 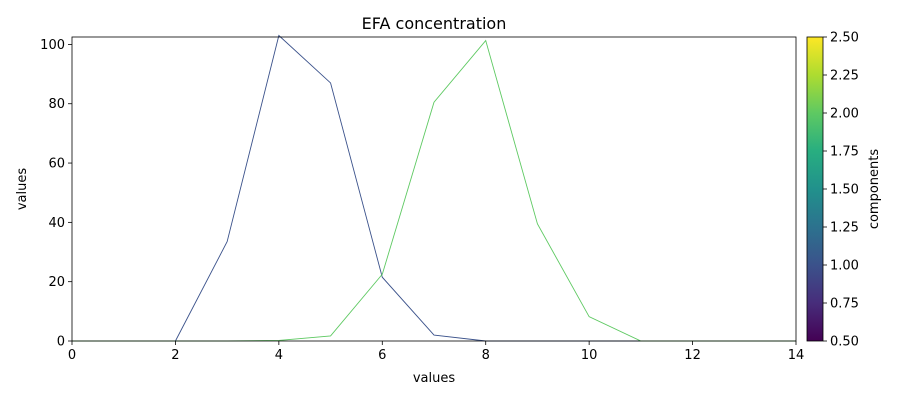 I want to click on colorbar-tick-label: 1.25, so click(x=844, y=228).